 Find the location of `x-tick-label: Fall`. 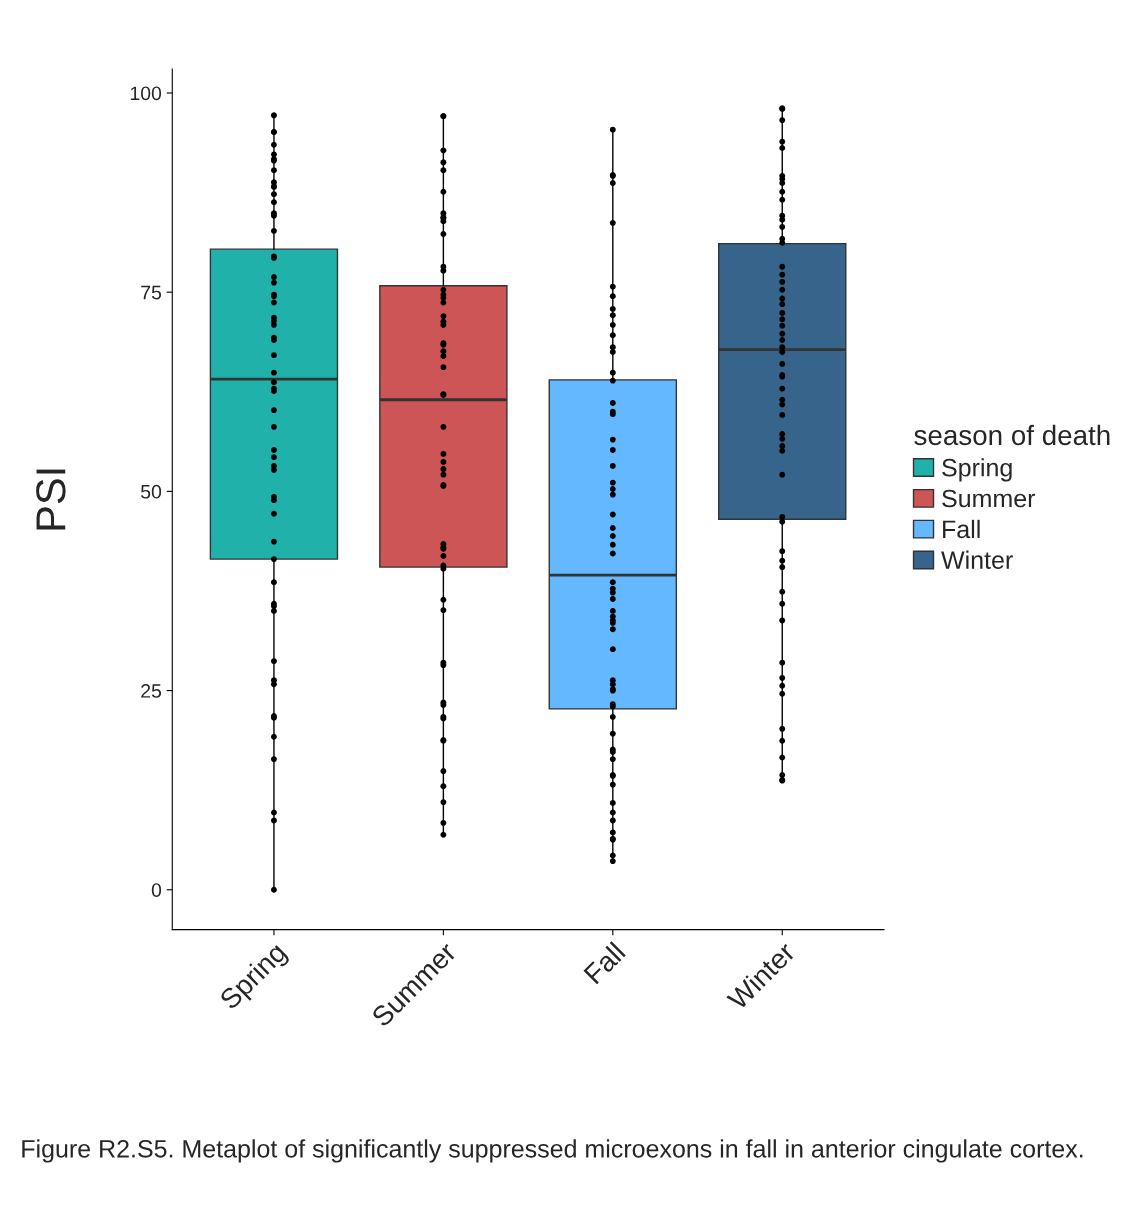

x-tick-label: Fall is located at coordinates (604, 963).